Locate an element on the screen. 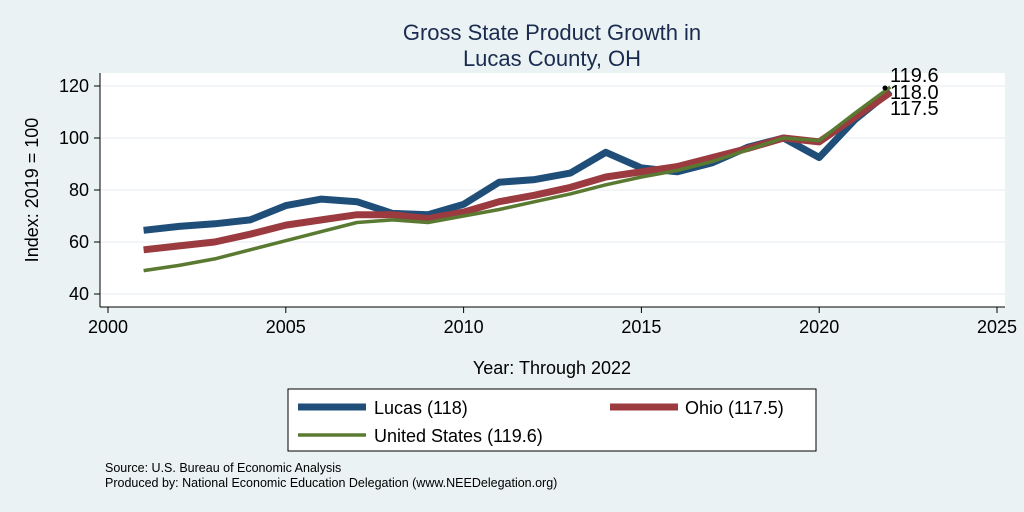  y-tick-label: 120 is located at coordinates (74, 86).